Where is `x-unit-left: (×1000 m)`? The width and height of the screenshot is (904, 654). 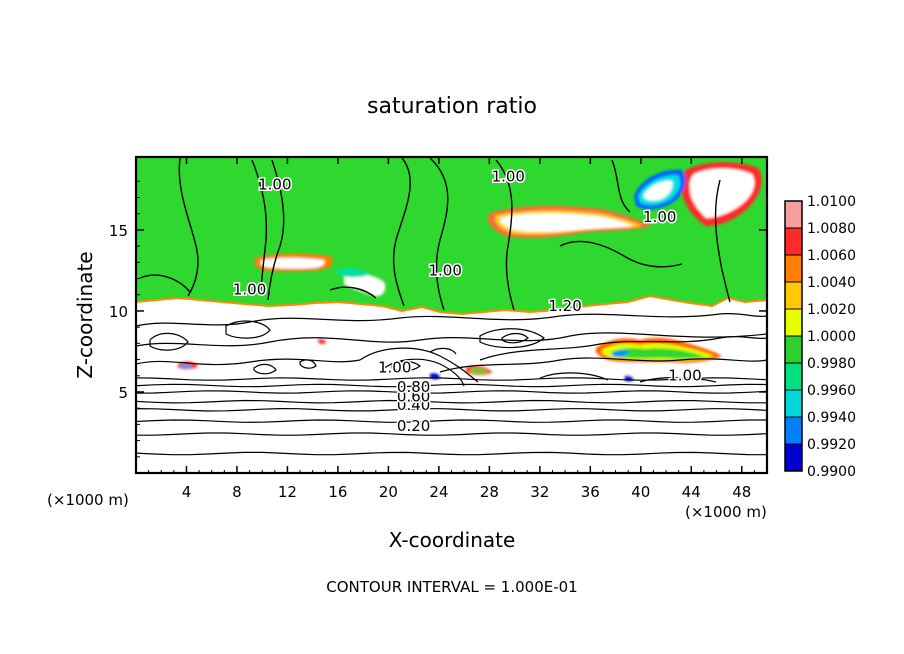 x-unit-left: (×1000 m) is located at coordinates (88, 500).